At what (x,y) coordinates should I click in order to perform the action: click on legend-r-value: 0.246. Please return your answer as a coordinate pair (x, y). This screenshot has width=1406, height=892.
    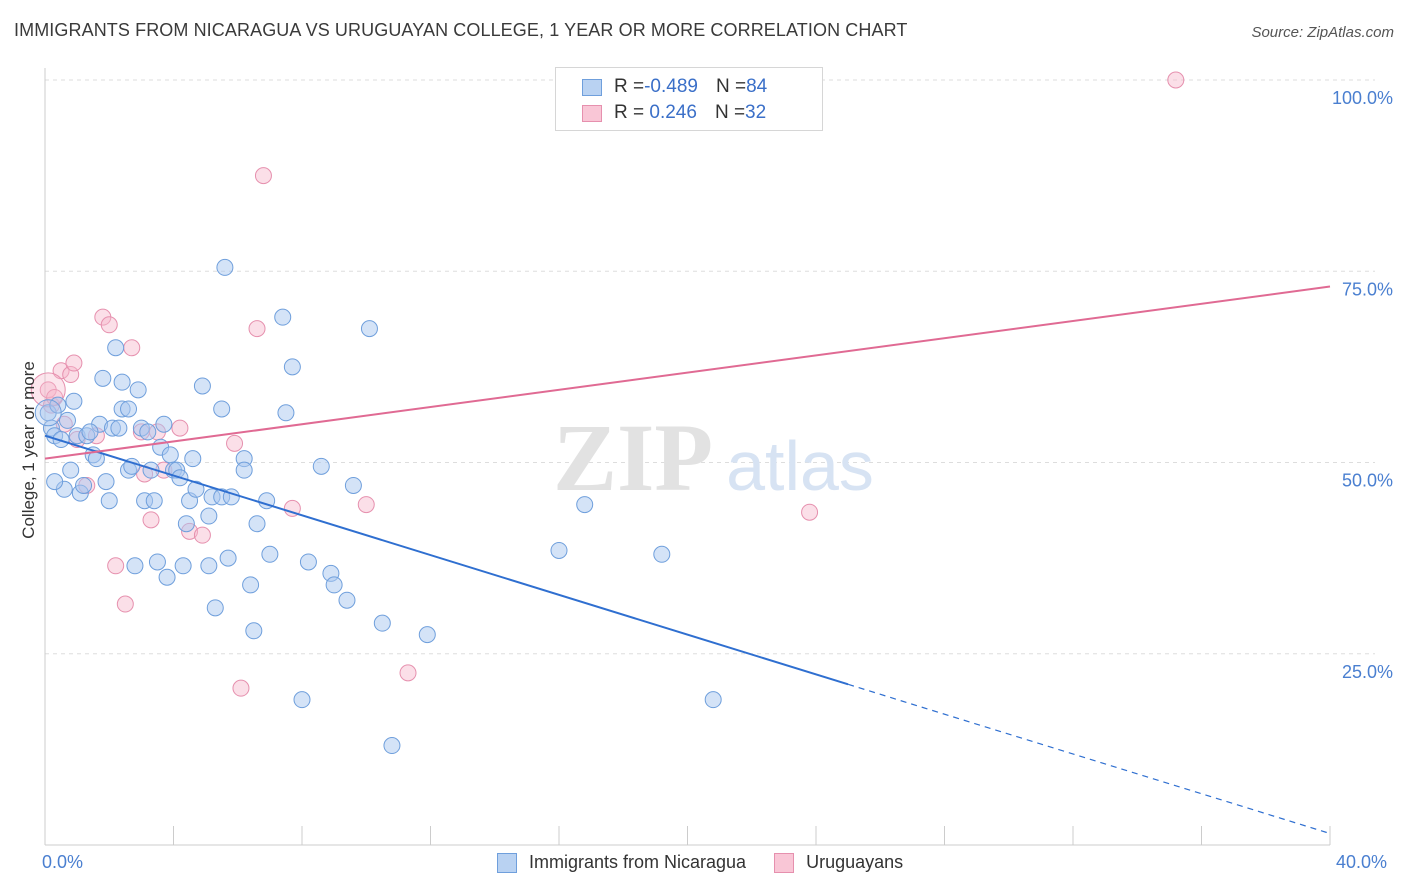
    Looking at the image, I should click on (670, 112).